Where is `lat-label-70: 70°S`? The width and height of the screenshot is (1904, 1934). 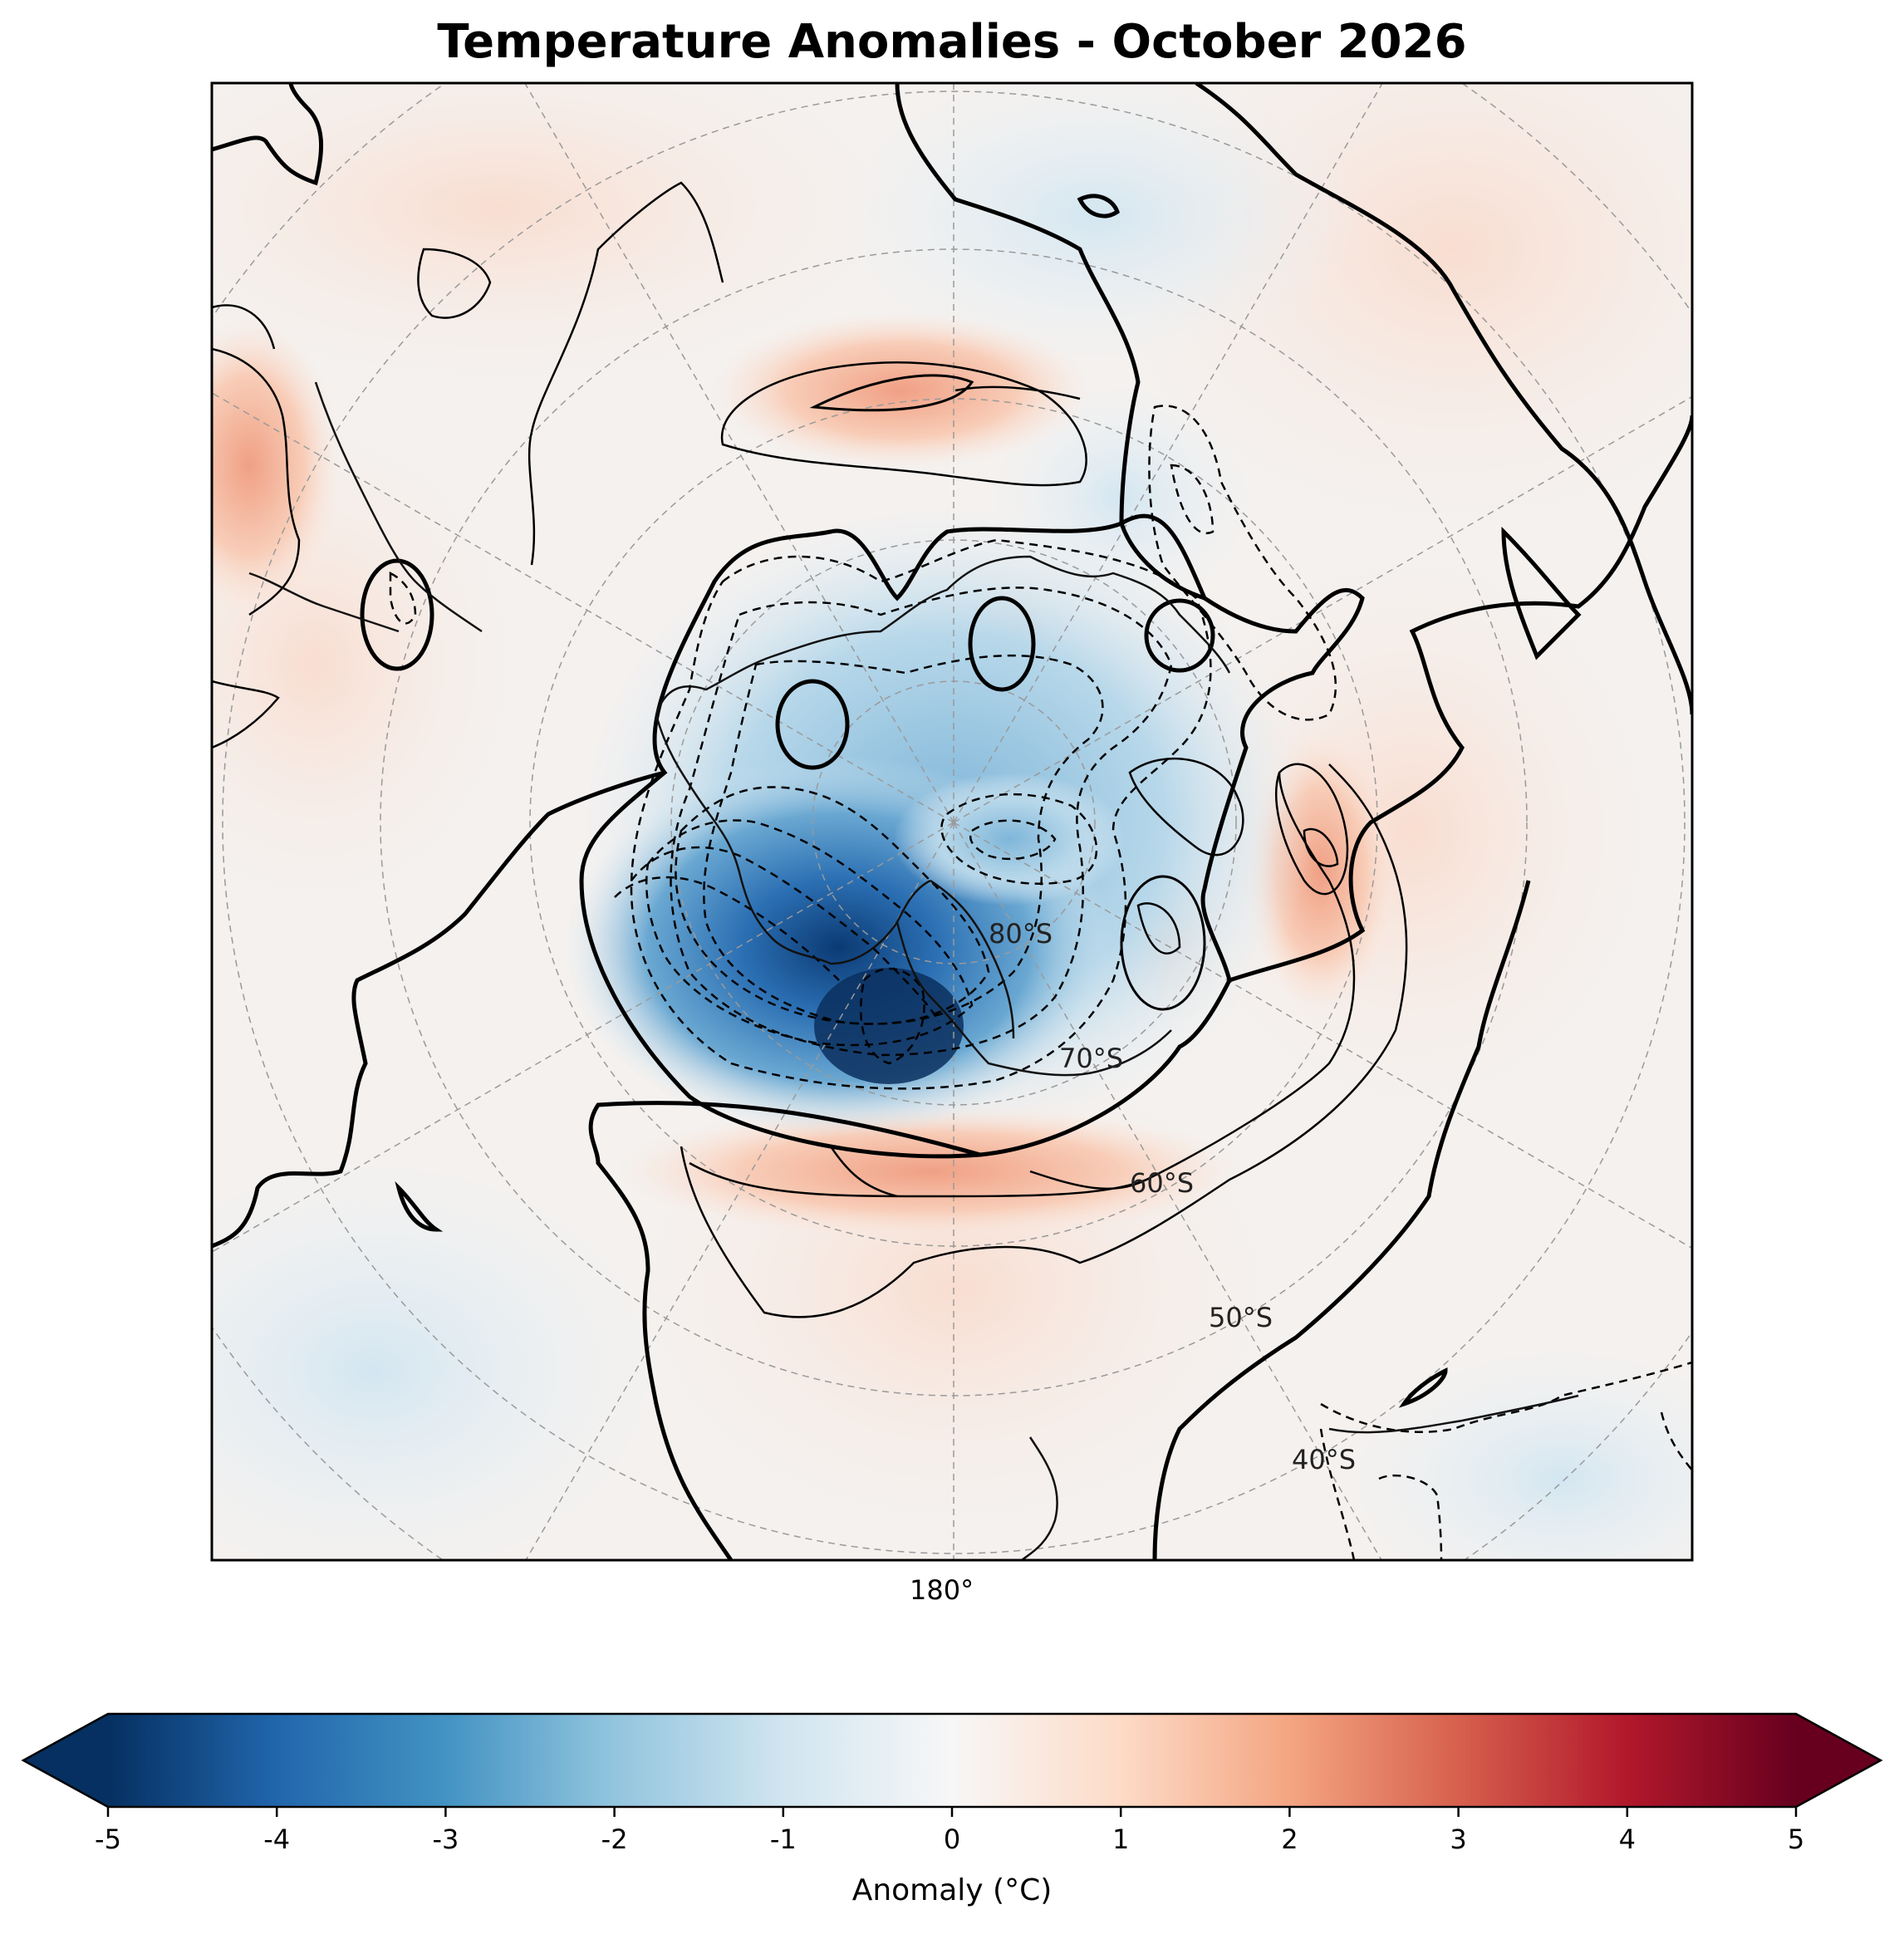
lat-label-70: 70°S is located at coordinates (1091, 1058).